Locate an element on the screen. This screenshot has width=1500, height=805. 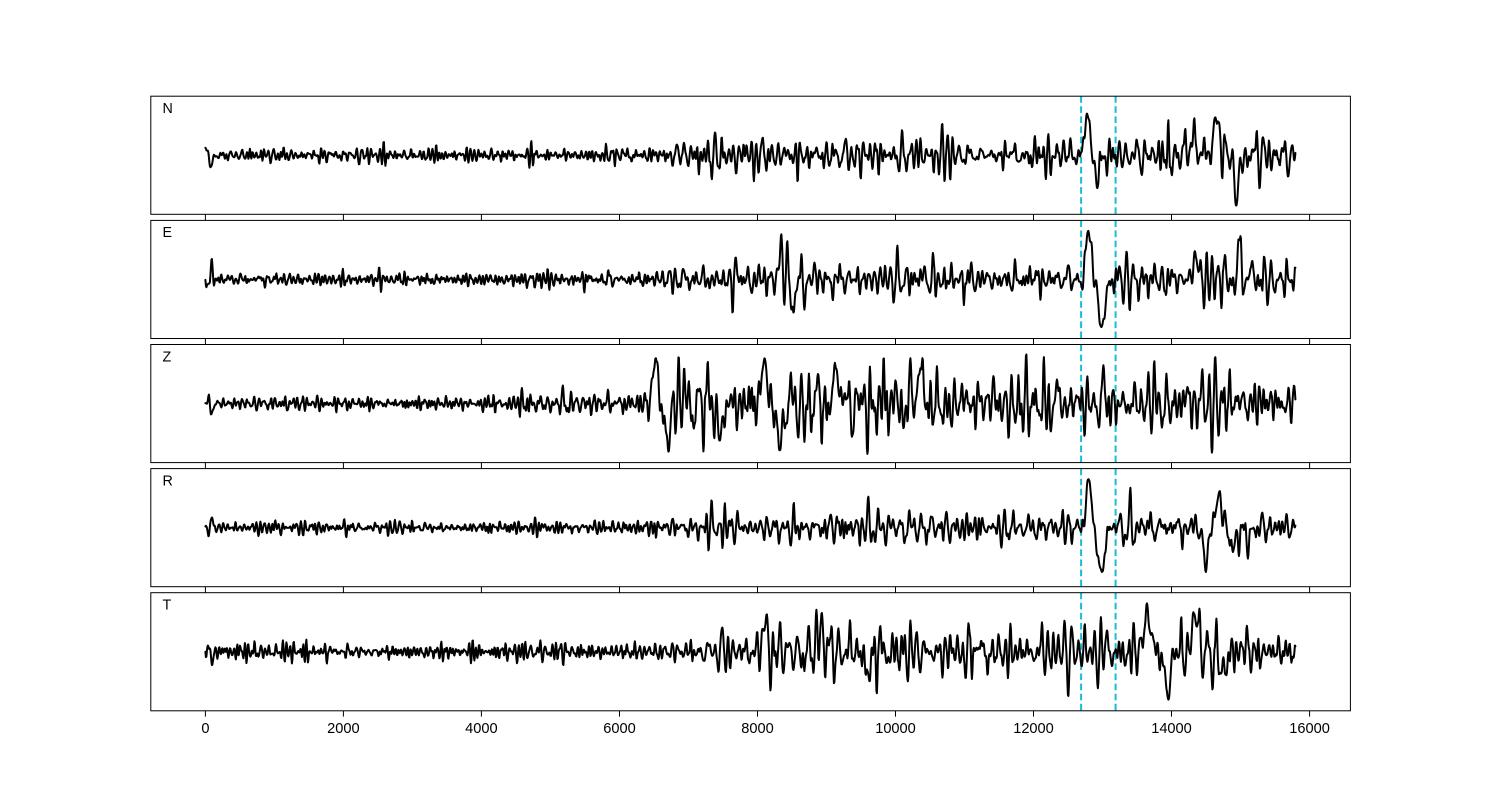
svg-text: 2000 is located at coordinates (343, 729).